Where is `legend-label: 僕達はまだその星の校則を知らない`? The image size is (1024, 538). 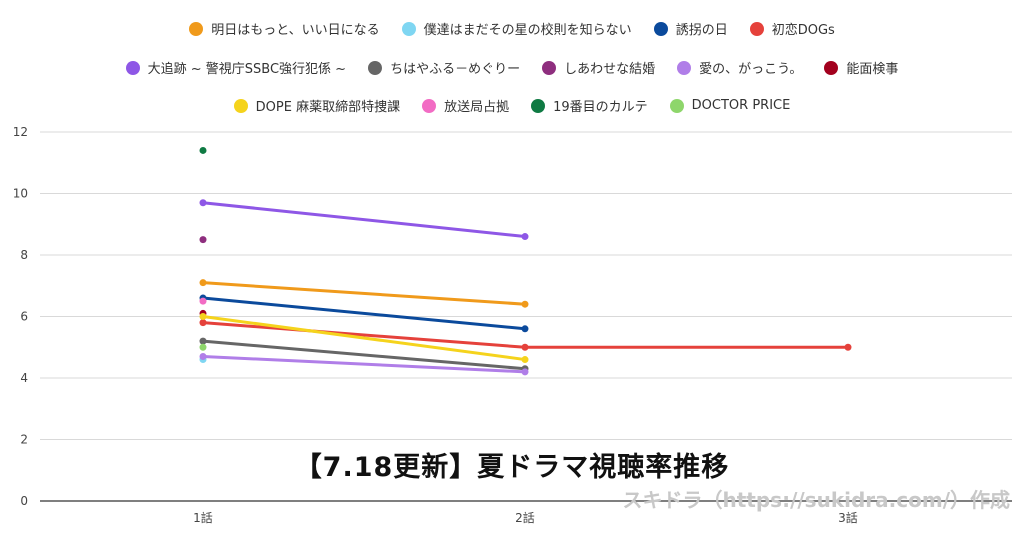 legend-label: 僕達はまだその星の校則を知らない is located at coordinates (527, 30).